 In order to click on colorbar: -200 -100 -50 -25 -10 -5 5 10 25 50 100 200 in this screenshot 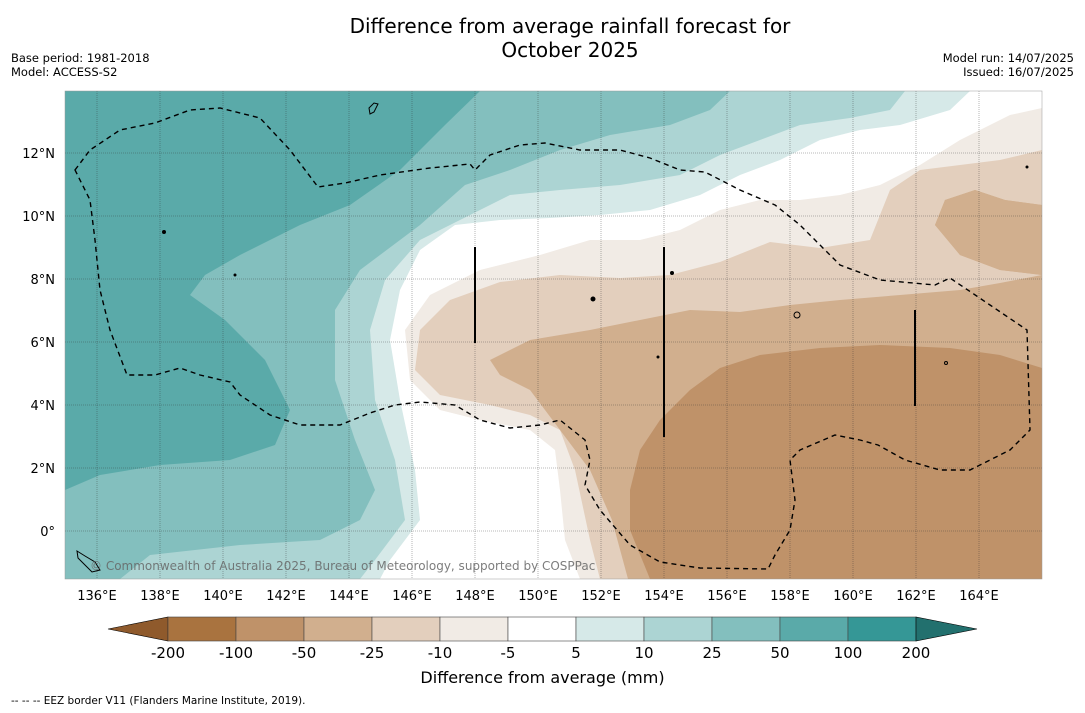, I will do `click(542, 639)`.